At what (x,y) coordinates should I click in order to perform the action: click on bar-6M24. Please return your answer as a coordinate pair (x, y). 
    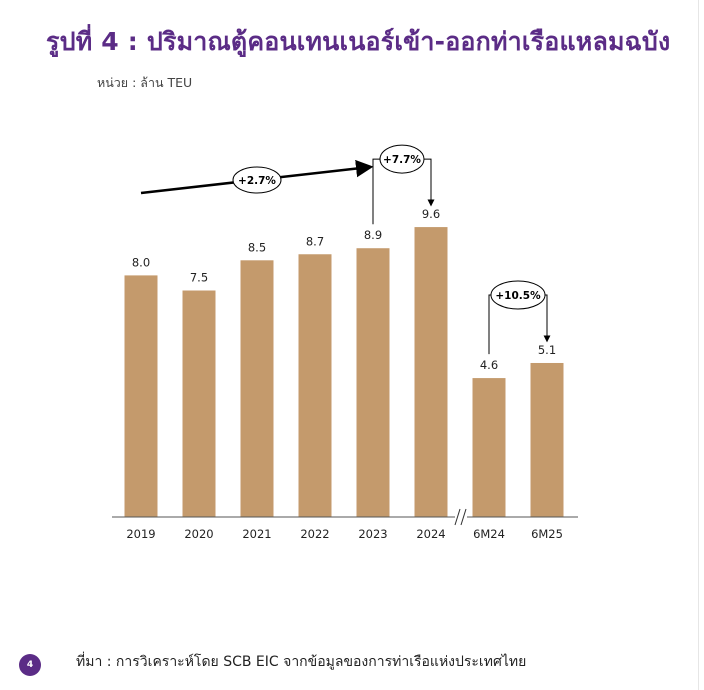
    Looking at the image, I should click on (489, 447).